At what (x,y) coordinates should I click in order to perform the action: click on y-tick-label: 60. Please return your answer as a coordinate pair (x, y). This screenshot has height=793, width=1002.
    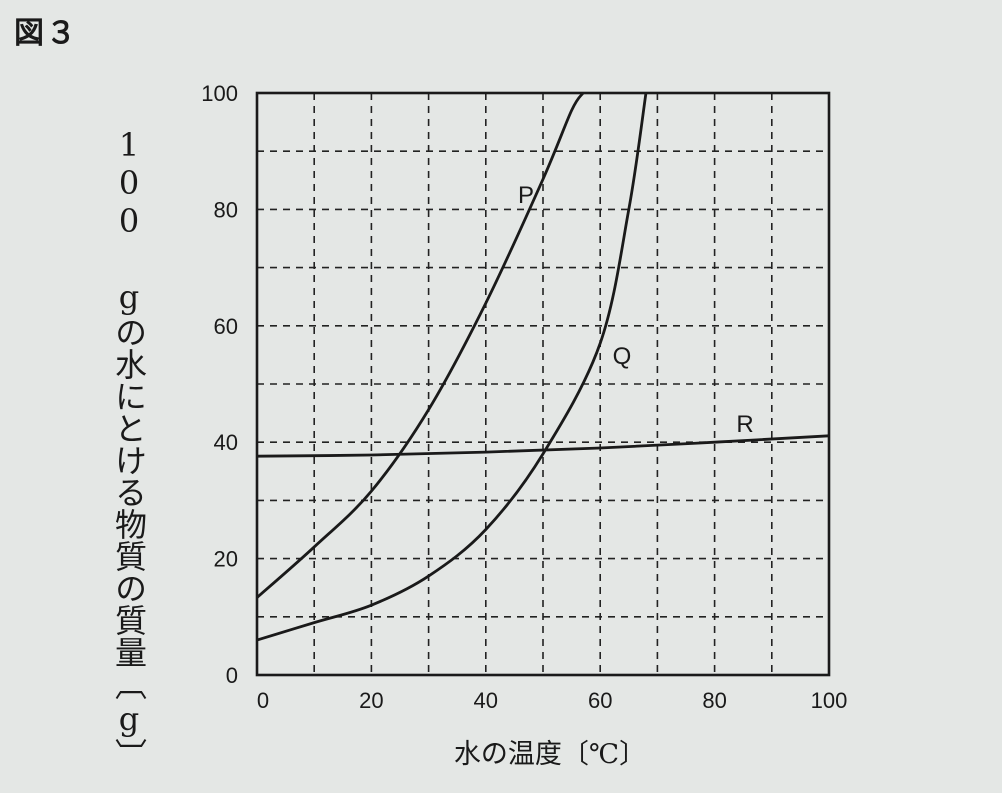
    Looking at the image, I should click on (226, 326).